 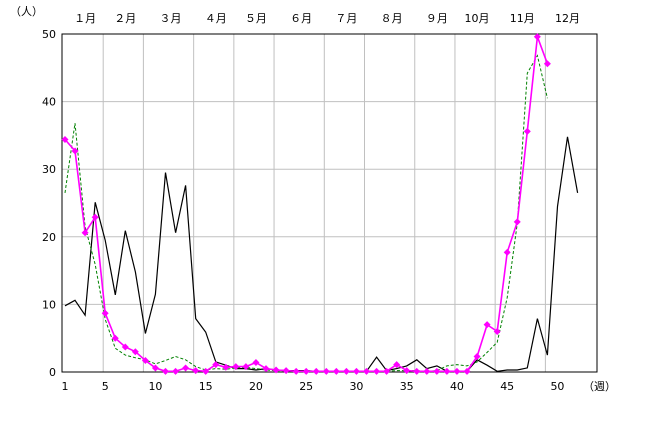 I want to click on y-tick-label: 30, so click(x=49, y=169).